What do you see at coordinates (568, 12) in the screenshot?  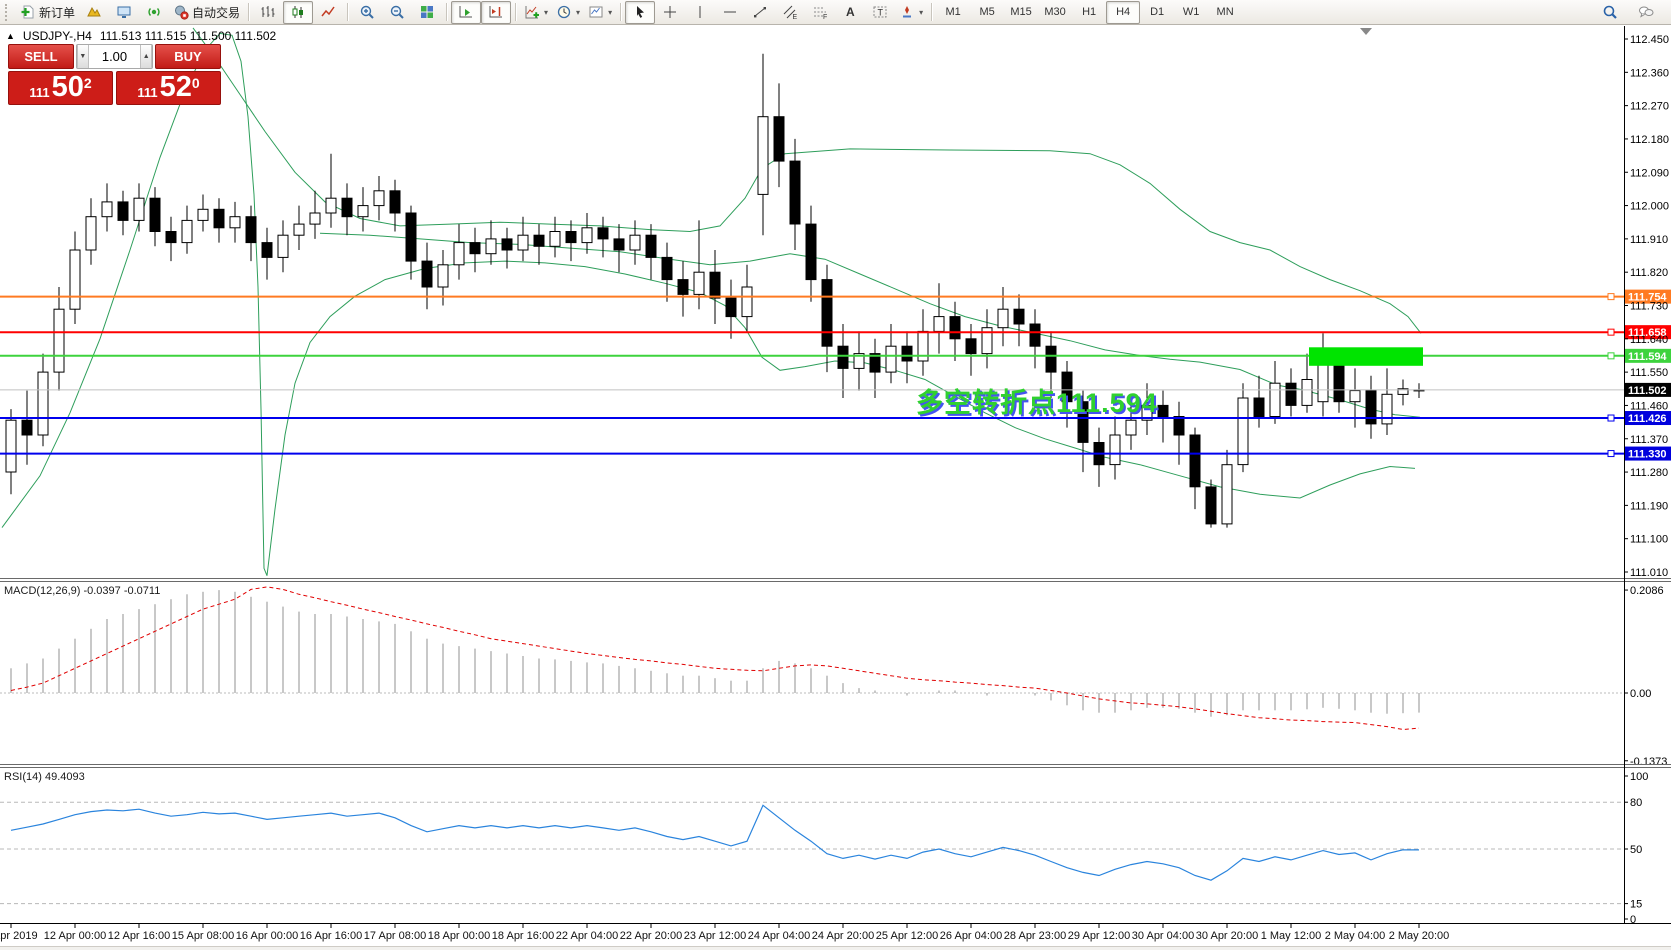 I see `periods-button: ▾` at bounding box center [568, 12].